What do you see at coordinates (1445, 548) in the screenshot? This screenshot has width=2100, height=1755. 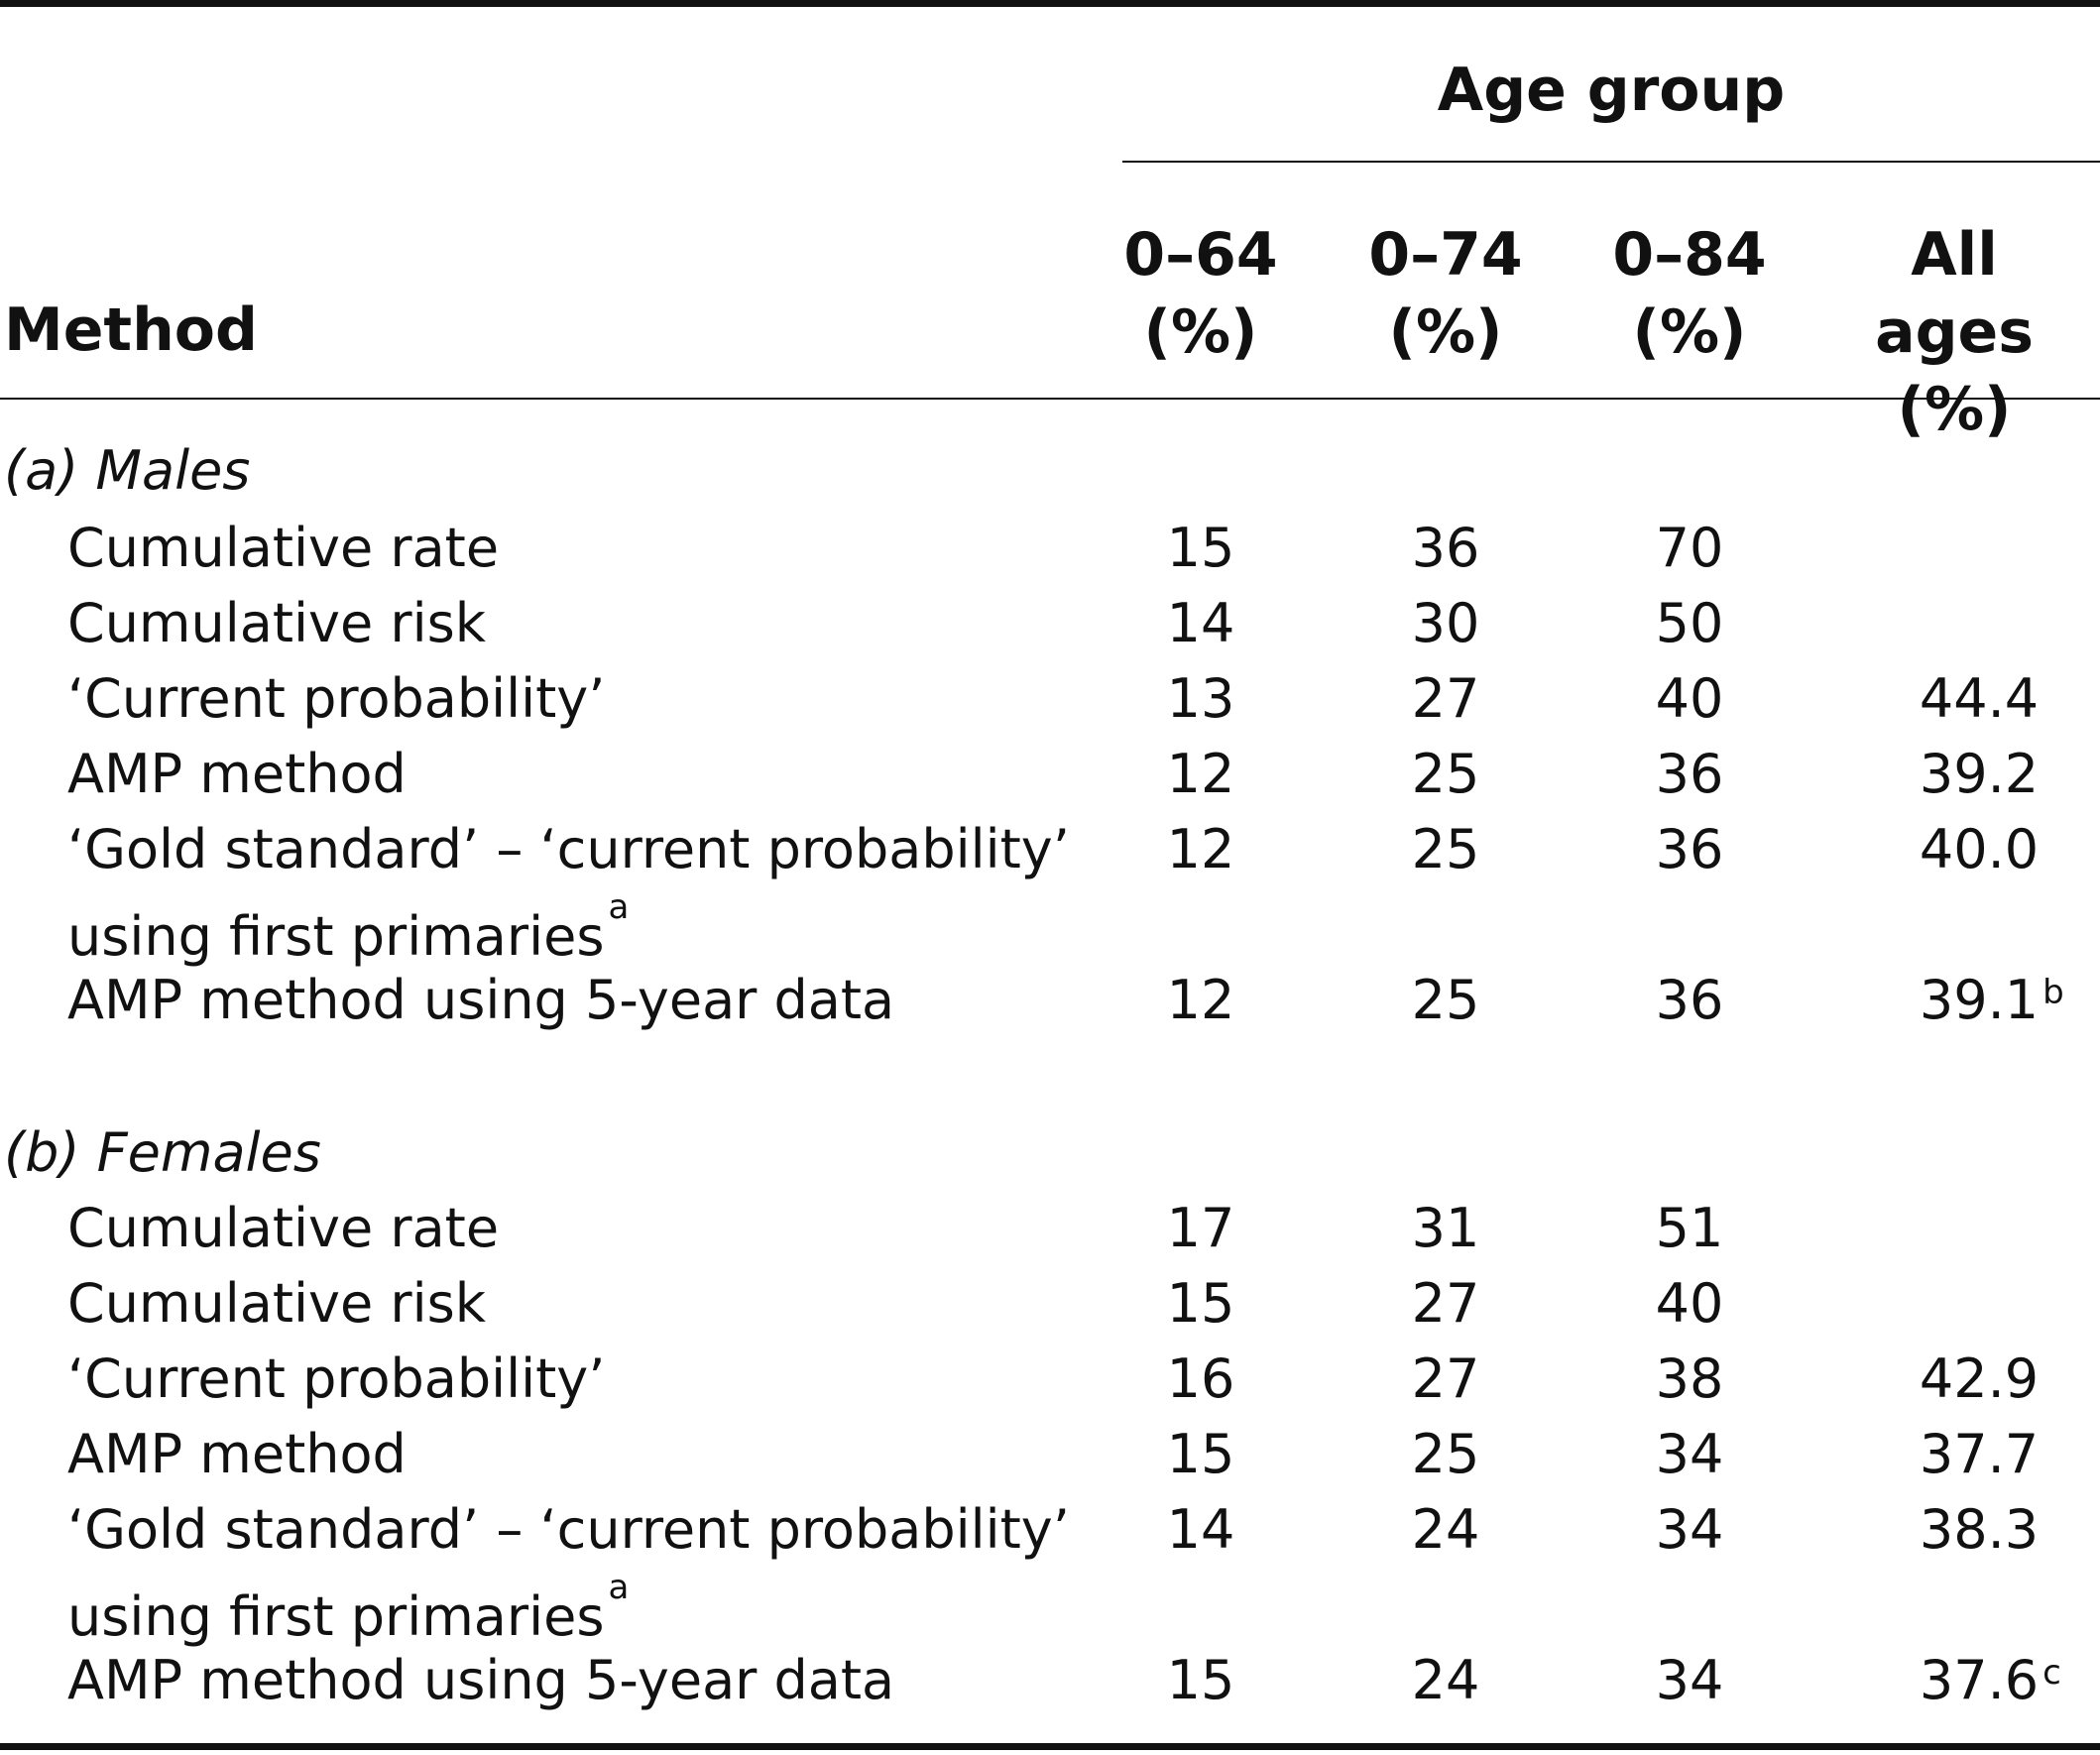 I see `cell-0-74: 36` at bounding box center [1445, 548].